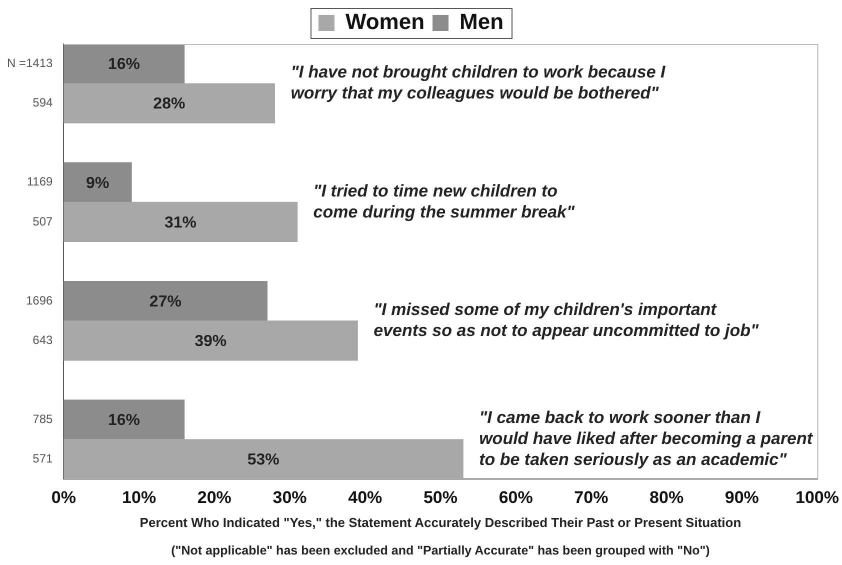 The width and height of the screenshot is (842, 565). What do you see at coordinates (441, 522) in the screenshot?
I see `x-axis-title: Percent Who Indicated "Yes," the Statement Accurately Described Their Past or Present Situation` at bounding box center [441, 522].